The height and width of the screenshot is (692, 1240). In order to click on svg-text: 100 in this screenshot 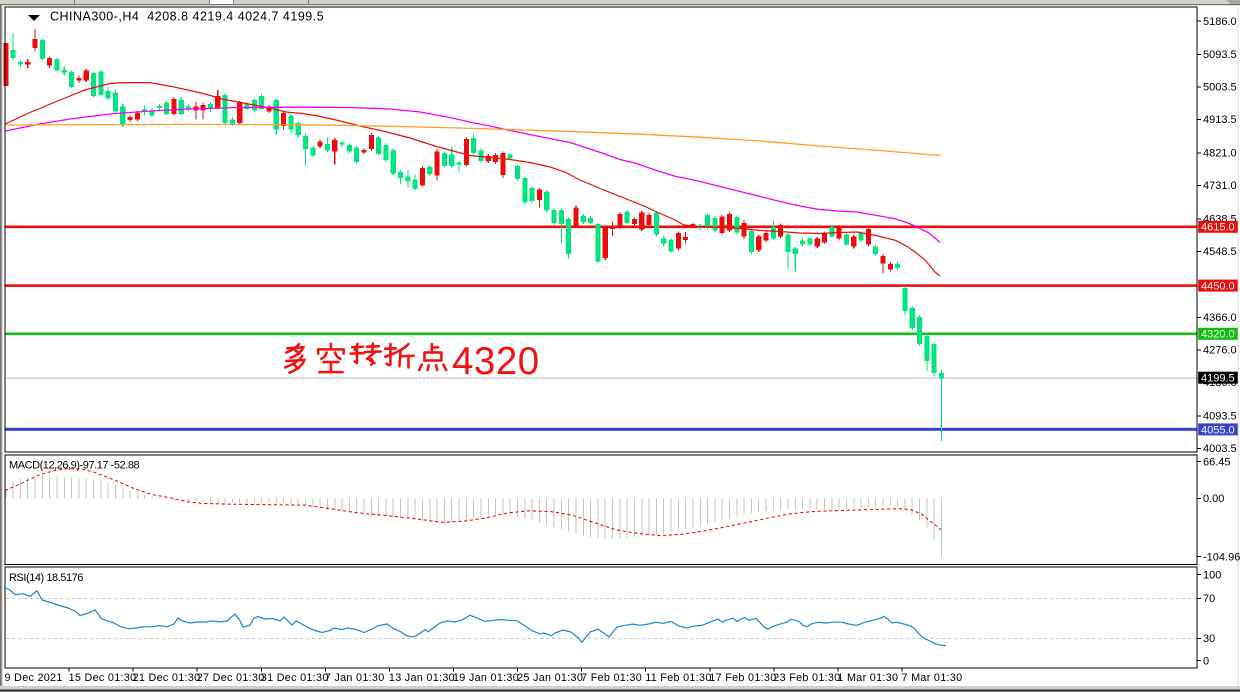, I will do `click(1212, 575)`.